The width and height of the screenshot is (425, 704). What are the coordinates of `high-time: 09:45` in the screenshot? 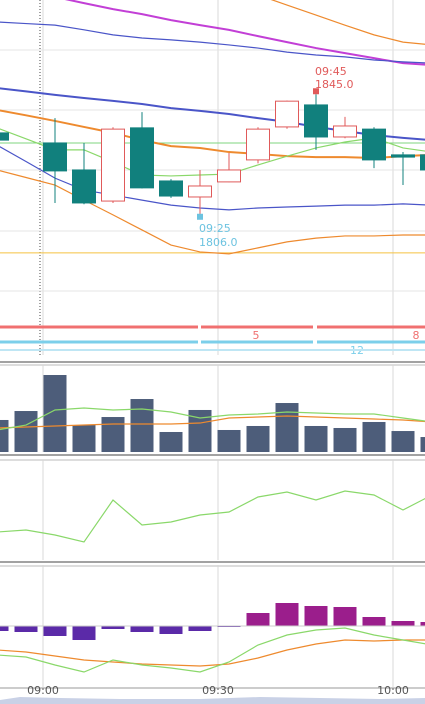 It's located at (331, 71).